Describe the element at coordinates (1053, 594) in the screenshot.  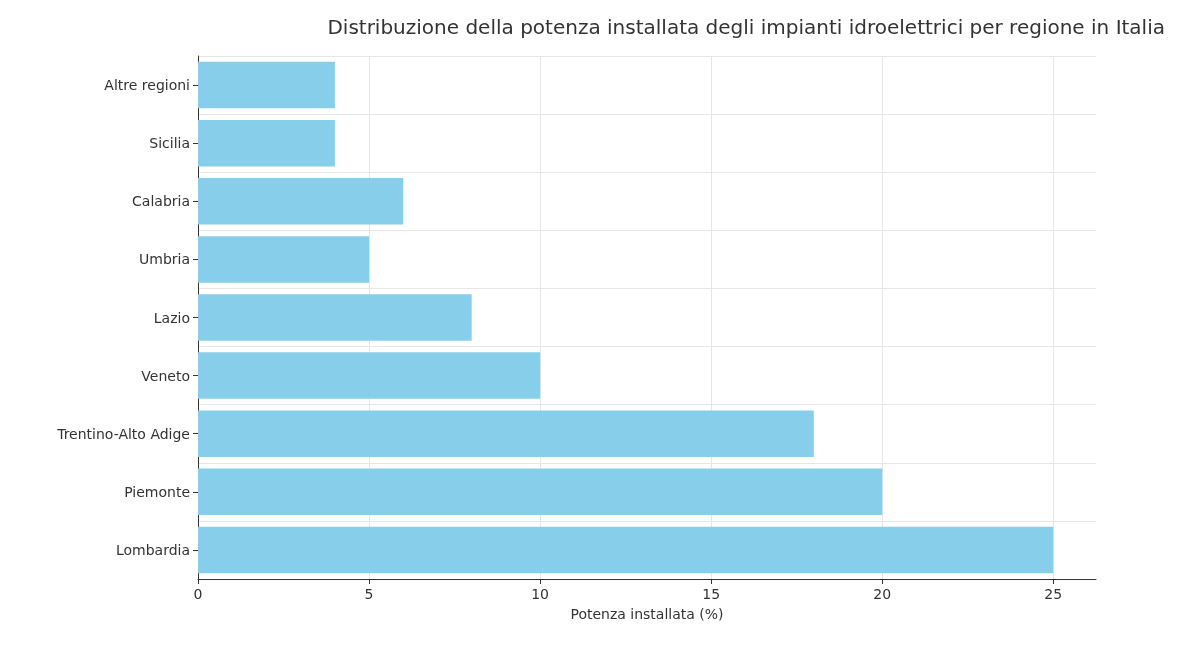
I see `x-tick-label: 25` at that location.